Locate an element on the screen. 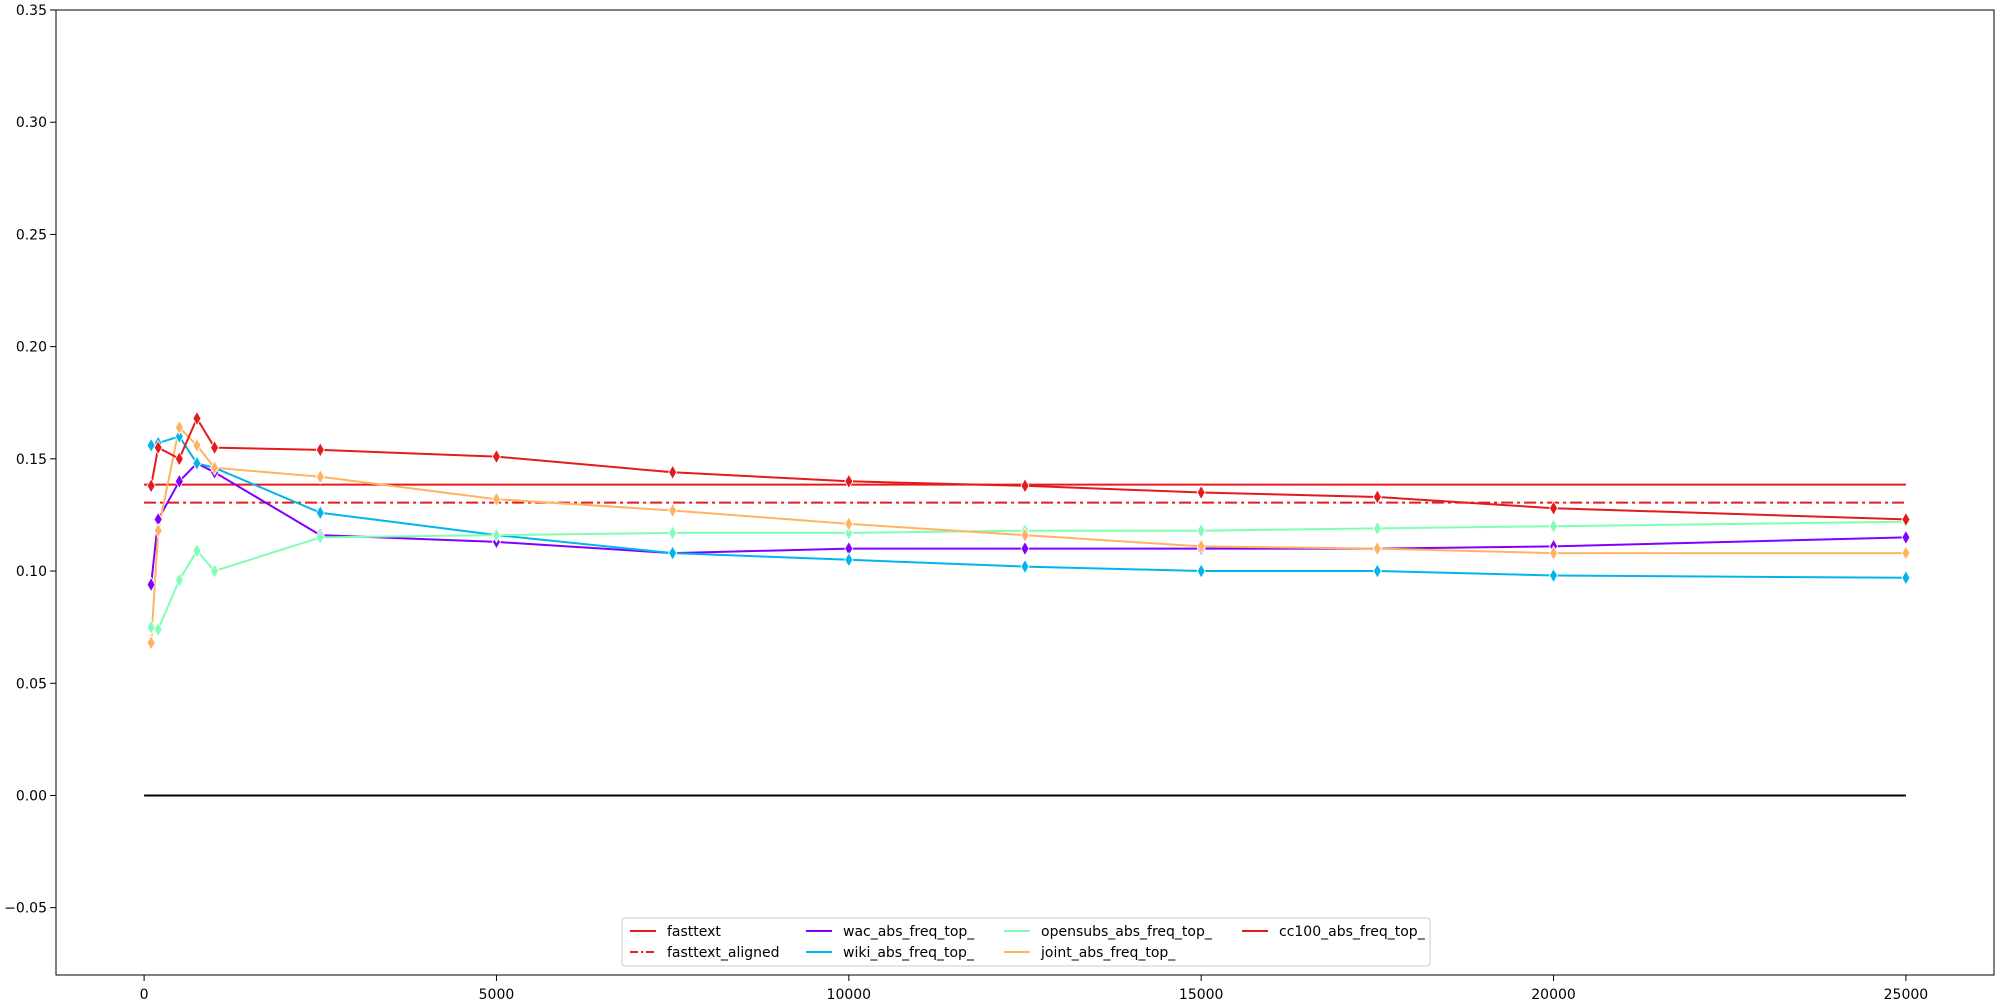 The width and height of the screenshot is (2000, 1000). y-tick-label: 0.00 is located at coordinates (31, 796).